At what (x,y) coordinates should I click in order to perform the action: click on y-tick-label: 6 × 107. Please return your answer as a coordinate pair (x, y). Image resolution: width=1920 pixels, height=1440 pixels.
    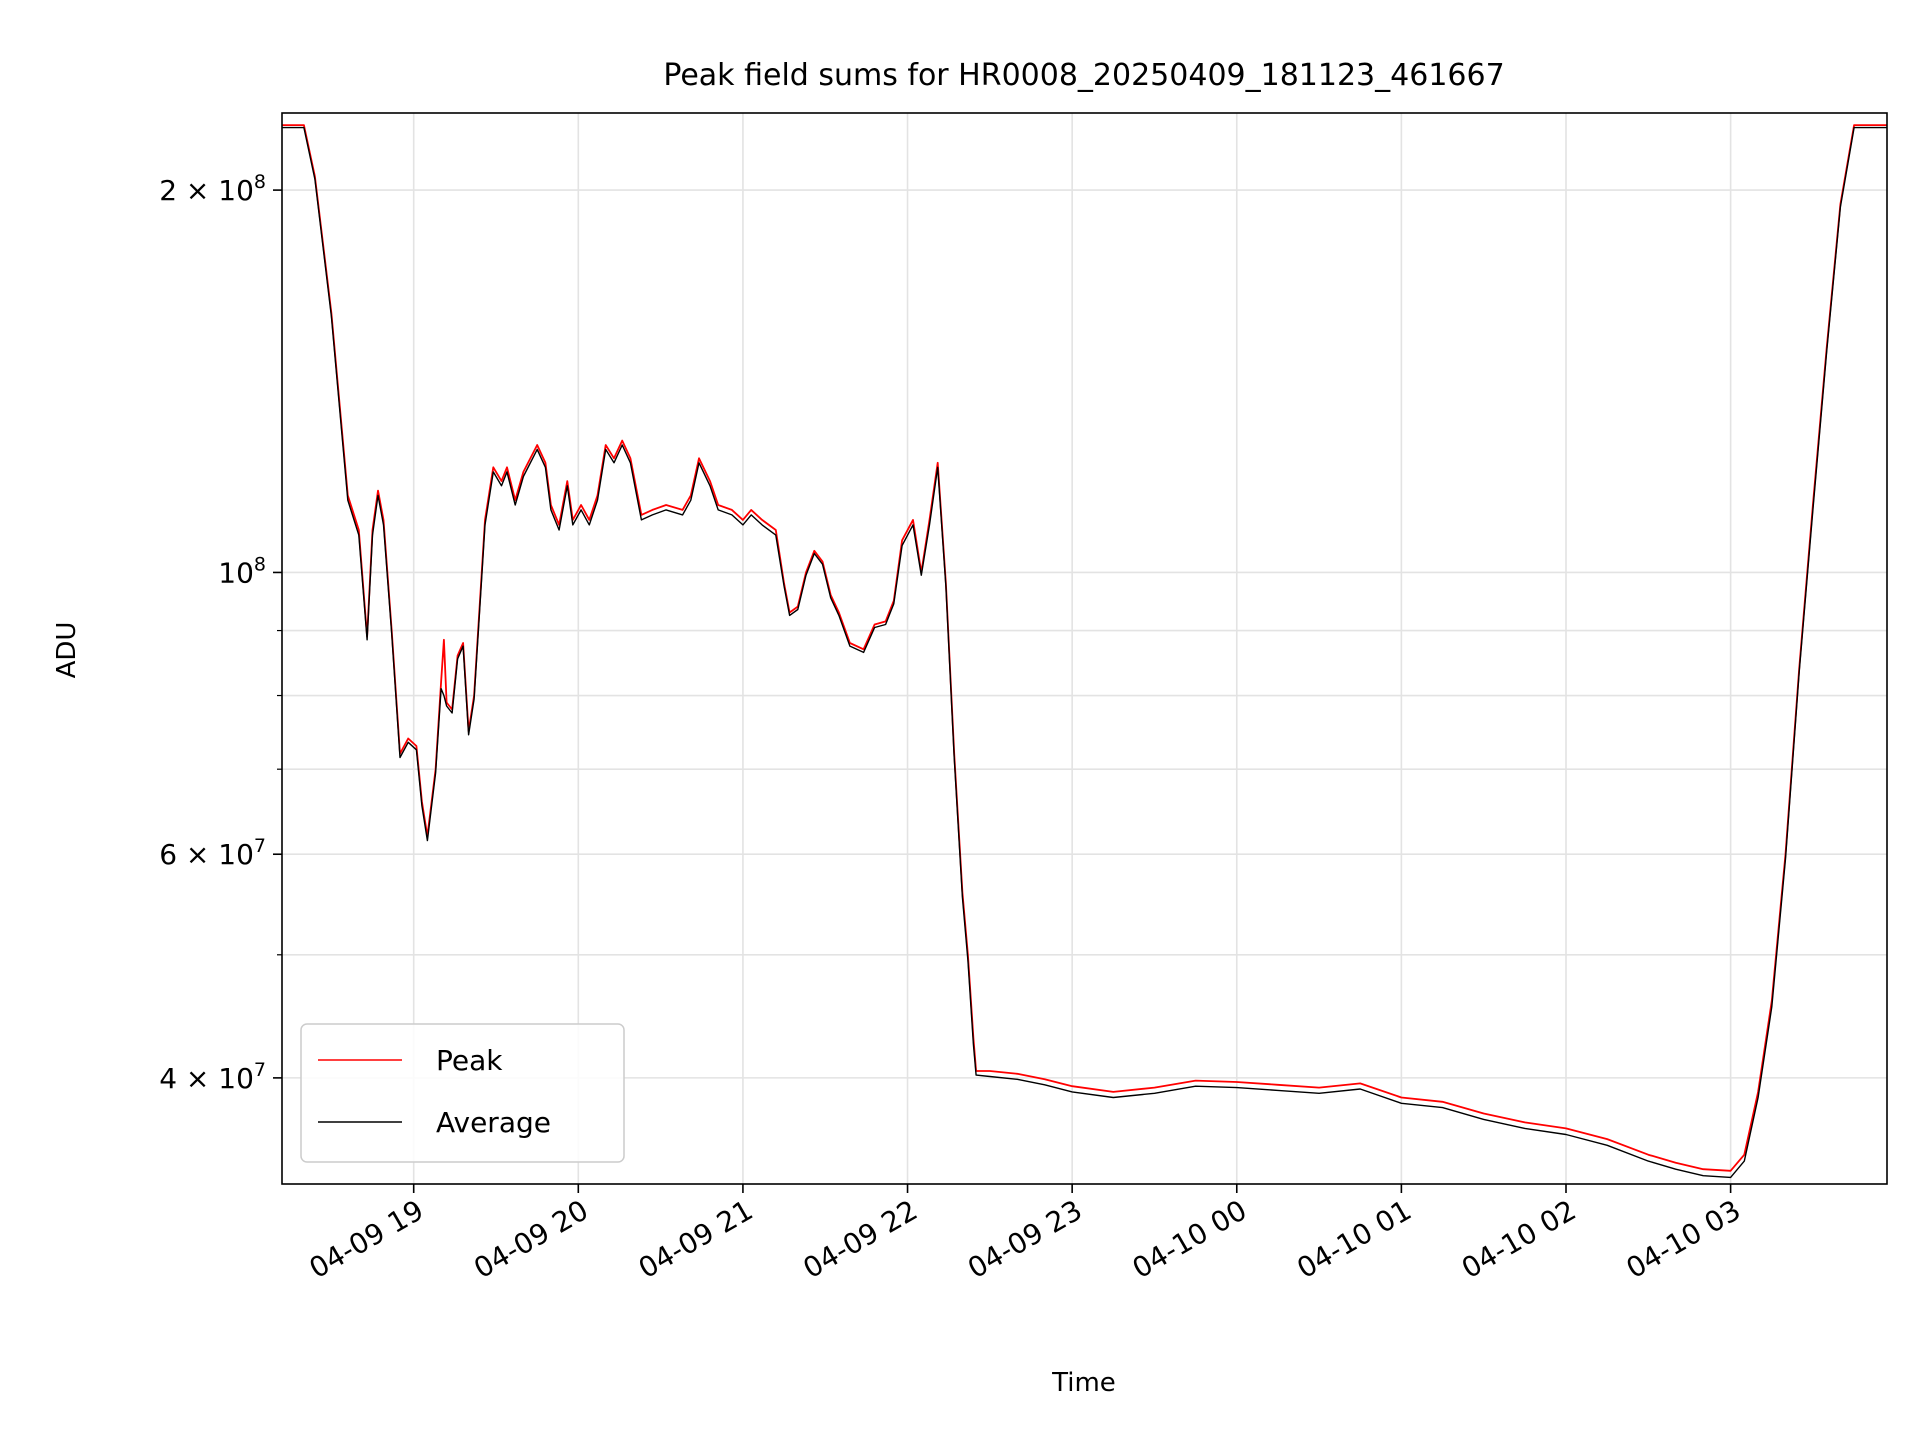
    Looking at the image, I should click on (212, 853).